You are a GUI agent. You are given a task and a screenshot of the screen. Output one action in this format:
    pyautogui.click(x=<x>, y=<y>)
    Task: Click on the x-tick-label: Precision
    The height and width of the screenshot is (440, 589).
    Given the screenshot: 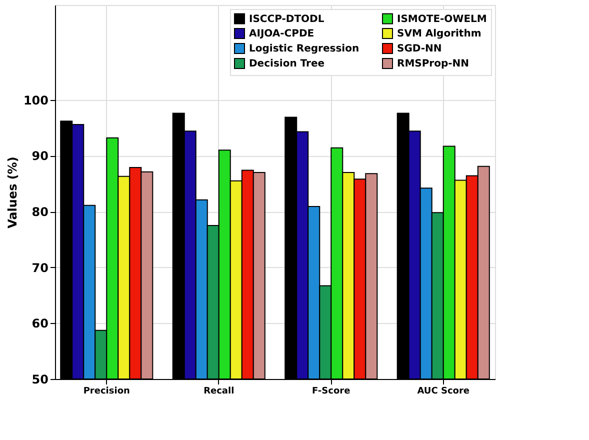 What is the action you would take?
    pyautogui.click(x=106, y=391)
    